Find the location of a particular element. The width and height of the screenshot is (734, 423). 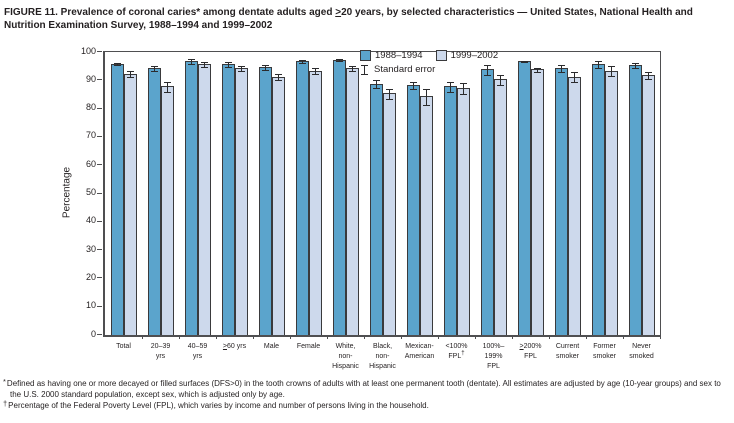

y-axis-tick-label-20: 20 is located at coordinates (90, 276).